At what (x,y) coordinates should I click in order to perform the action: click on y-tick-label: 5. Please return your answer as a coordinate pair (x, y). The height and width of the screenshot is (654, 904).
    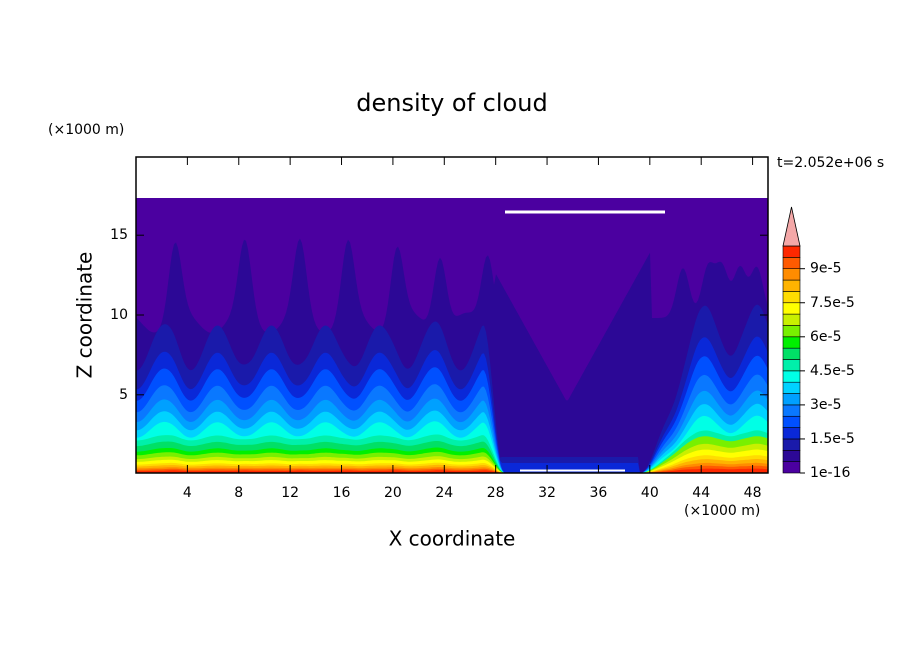
    Looking at the image, I should click on (123, 395).